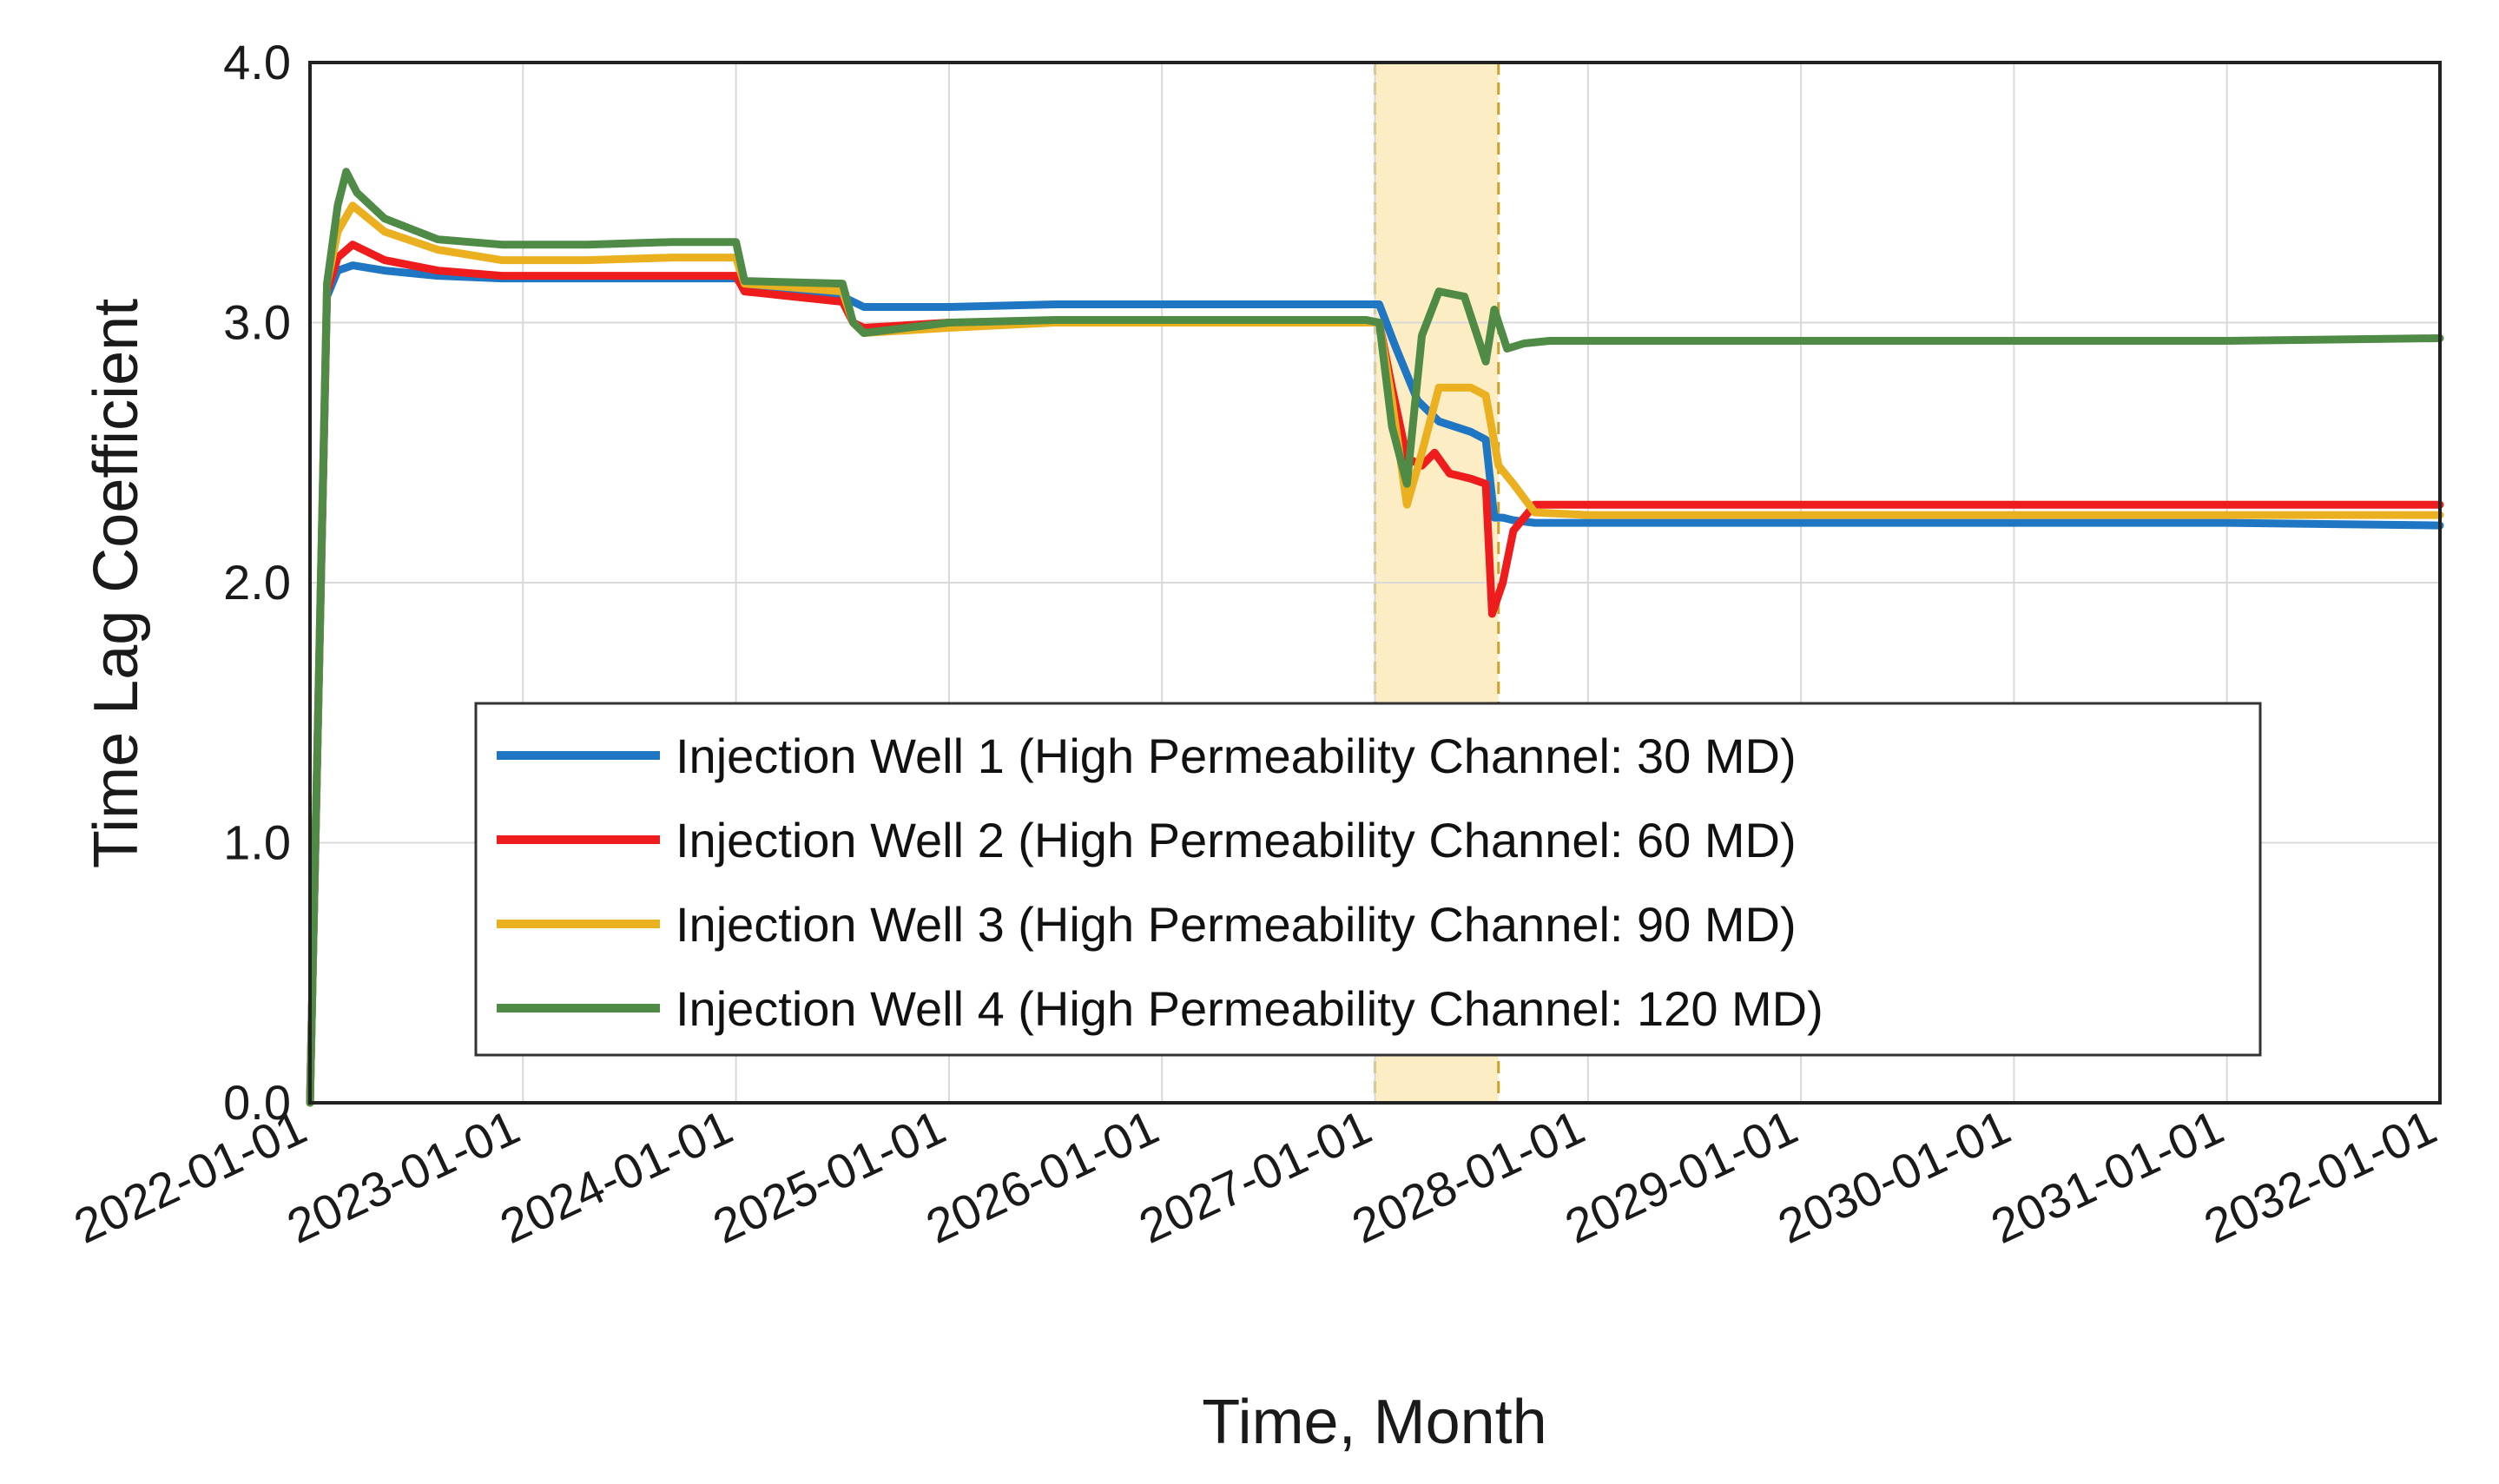 Image resolution: width=2499 pixels, height=1484 pixels. What do you see at coordinates (257, 322) in the screenshot?
I see `y-tick-label: 3.0` at bounding box center [257, 322].